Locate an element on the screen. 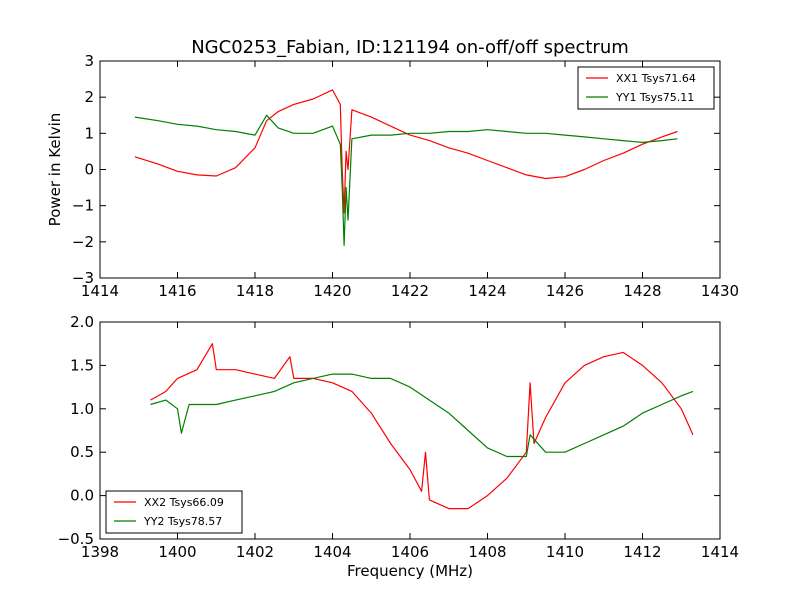 The width and height of the screenshot is (800, 600). y-tick-label: 3 is located at coordinates (89, 61).